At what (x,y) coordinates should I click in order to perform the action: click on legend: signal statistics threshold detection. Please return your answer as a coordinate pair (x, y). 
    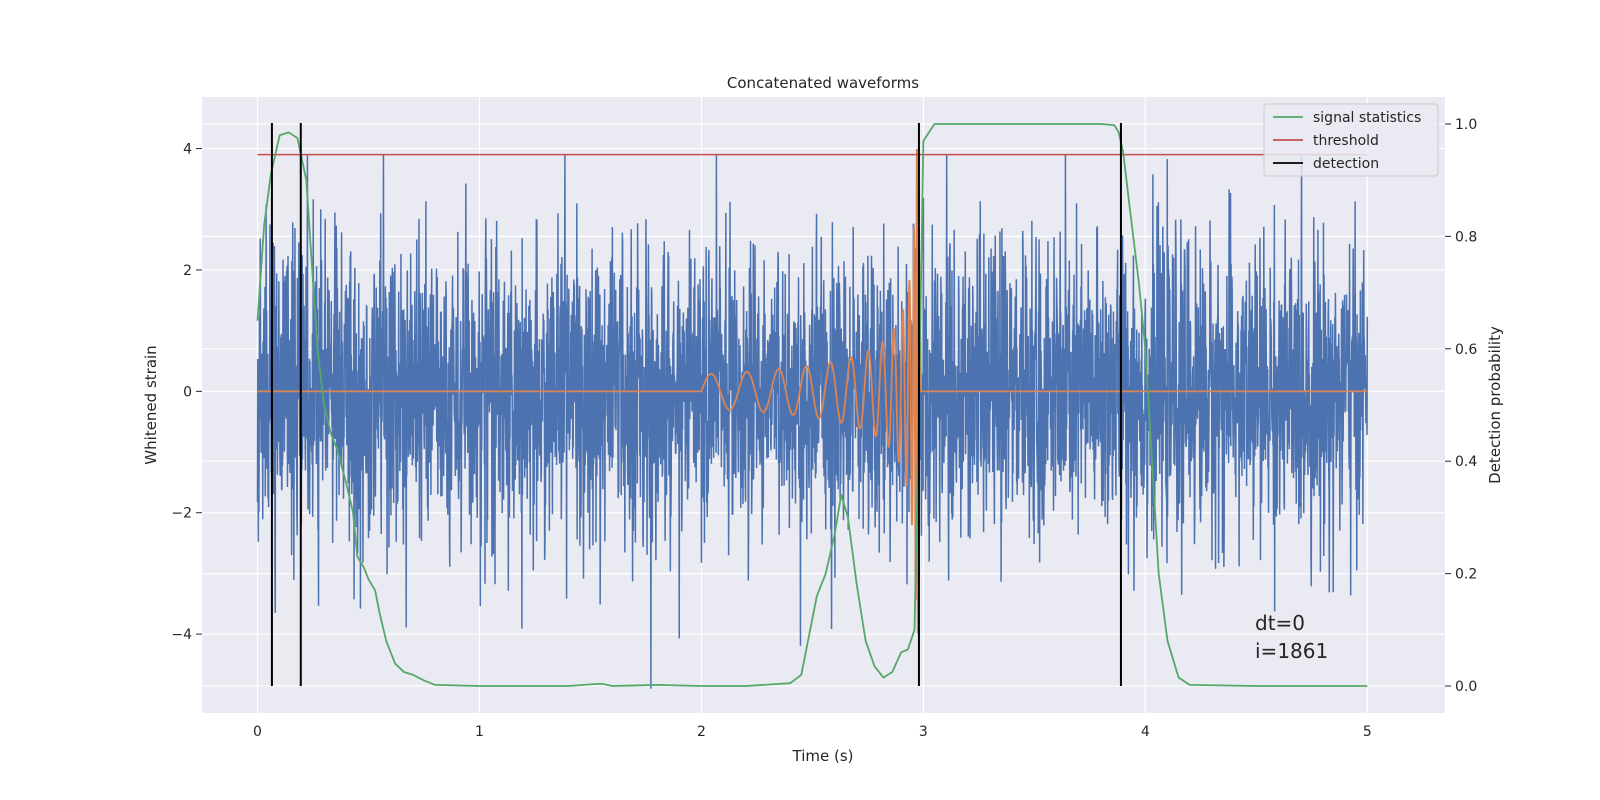
    Looking at the image, I should click on (1351, 140).